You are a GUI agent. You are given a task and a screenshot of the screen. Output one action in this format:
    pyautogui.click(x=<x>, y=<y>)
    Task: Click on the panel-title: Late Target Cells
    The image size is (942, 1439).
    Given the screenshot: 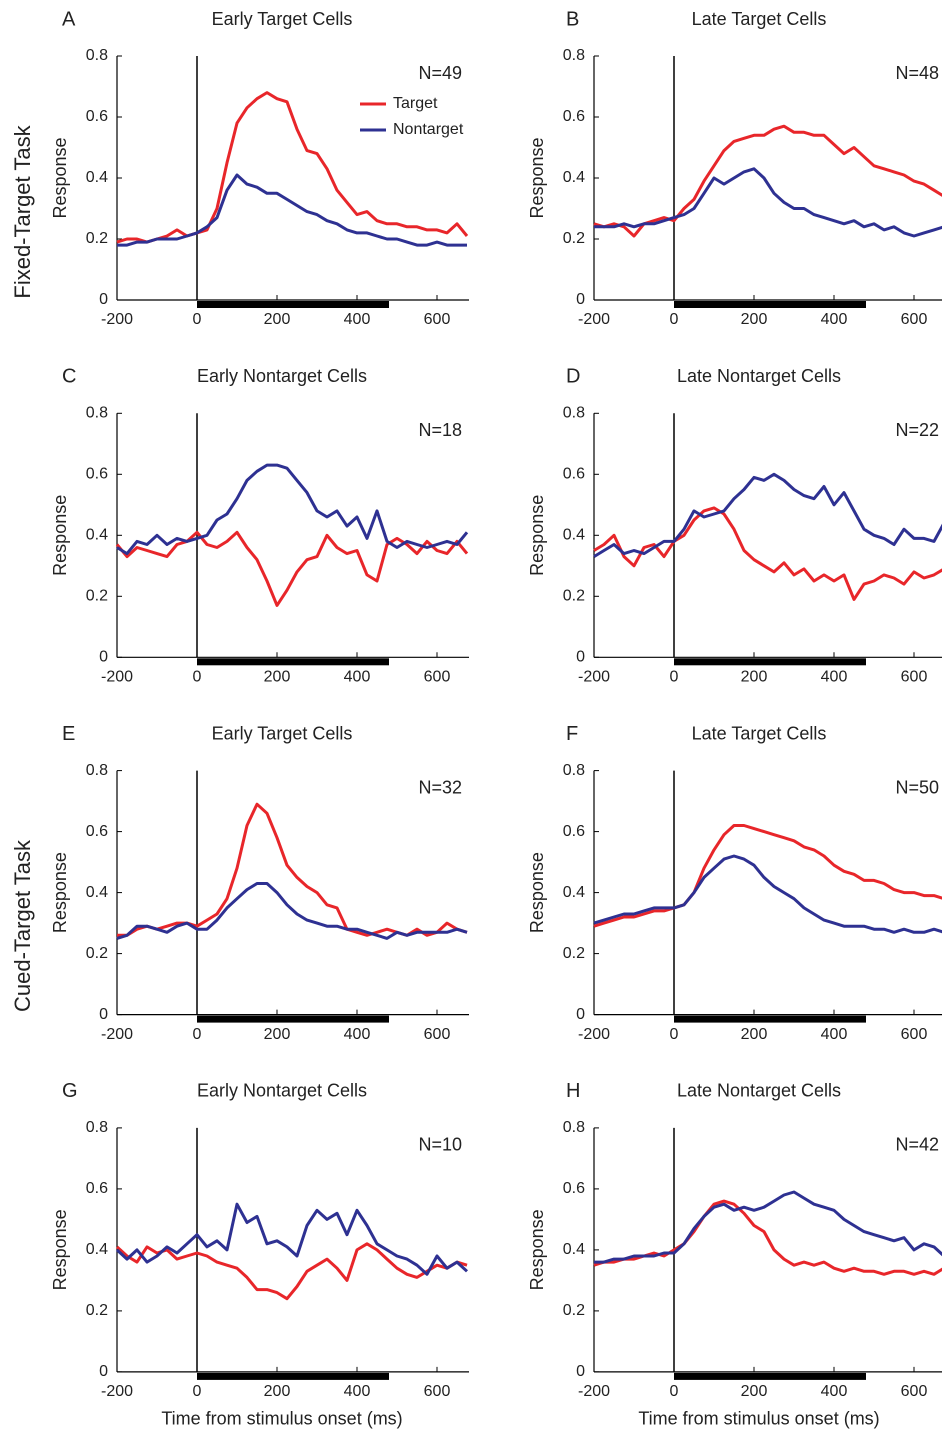 What is the action you would take?
    pyautogui.click(x=759, y=19)
    